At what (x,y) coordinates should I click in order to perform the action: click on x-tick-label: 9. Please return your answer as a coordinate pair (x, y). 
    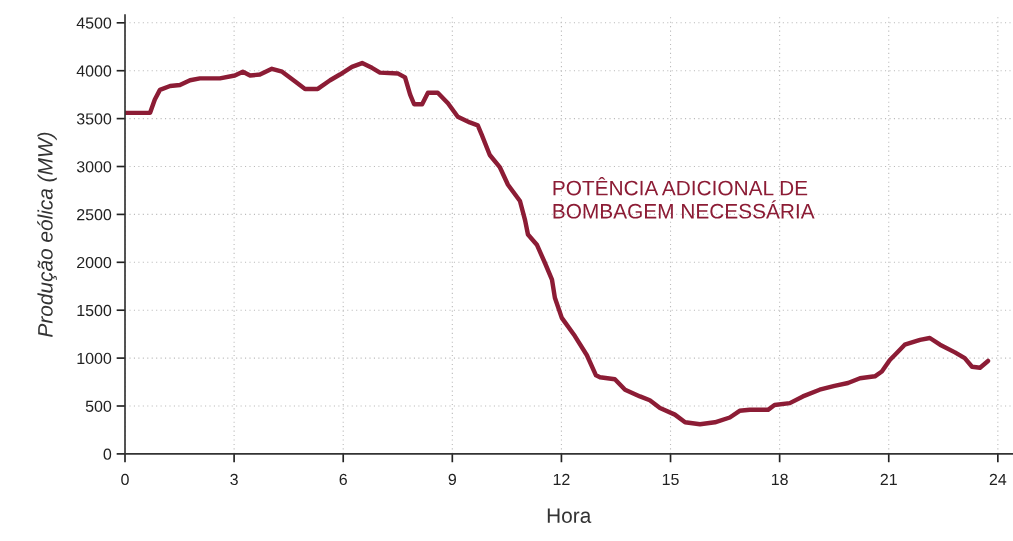
    Looking at the image, I should click on (452, 479).